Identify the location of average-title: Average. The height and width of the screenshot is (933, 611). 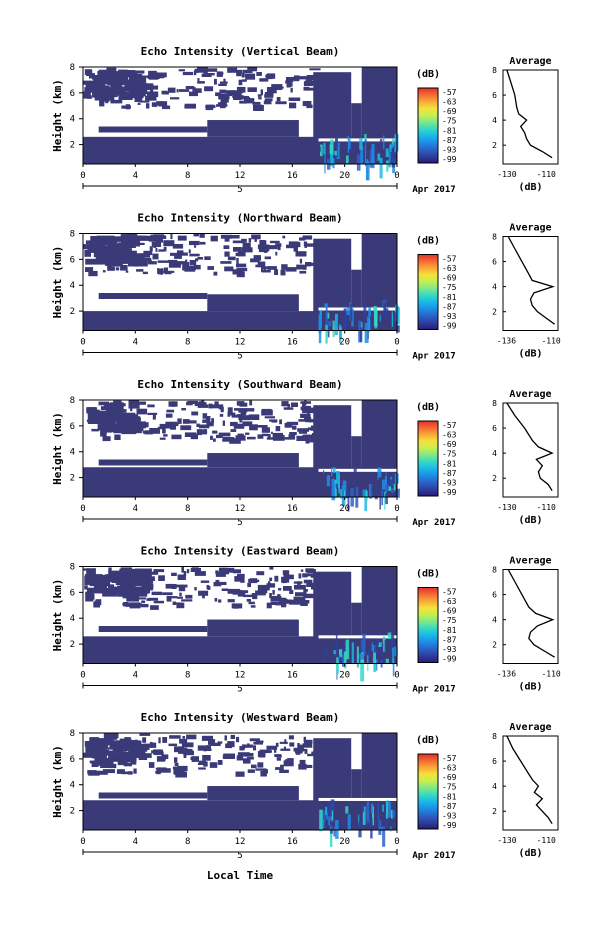
(530, 561).